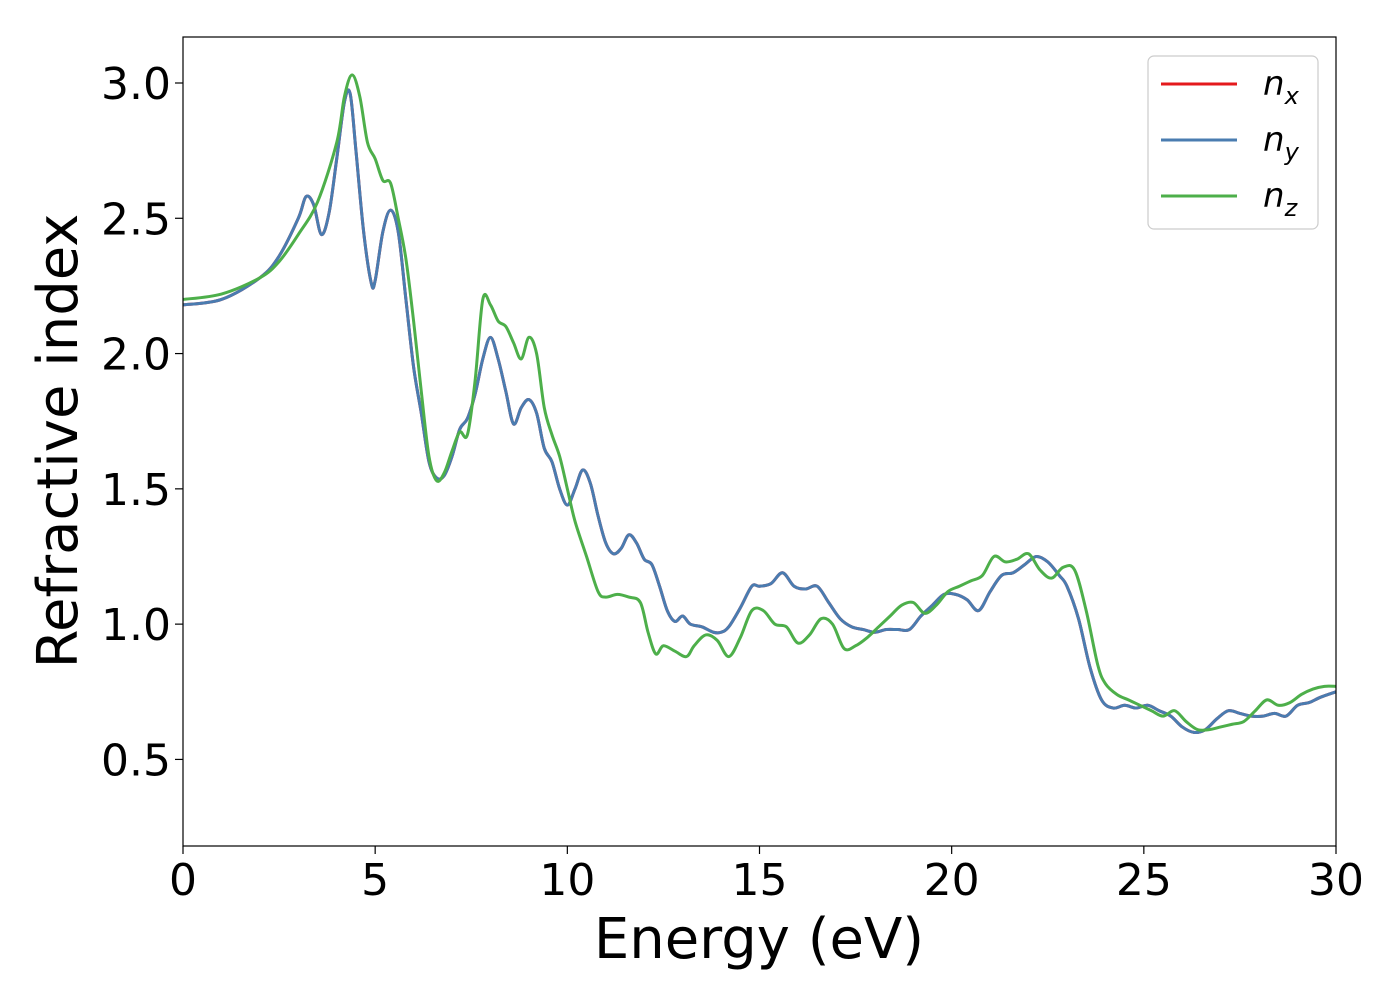  What do you see at coordinates (136, 219) in the screenshot?
I see `y-tick-label: 2.5` at bounding box center [136, 219].